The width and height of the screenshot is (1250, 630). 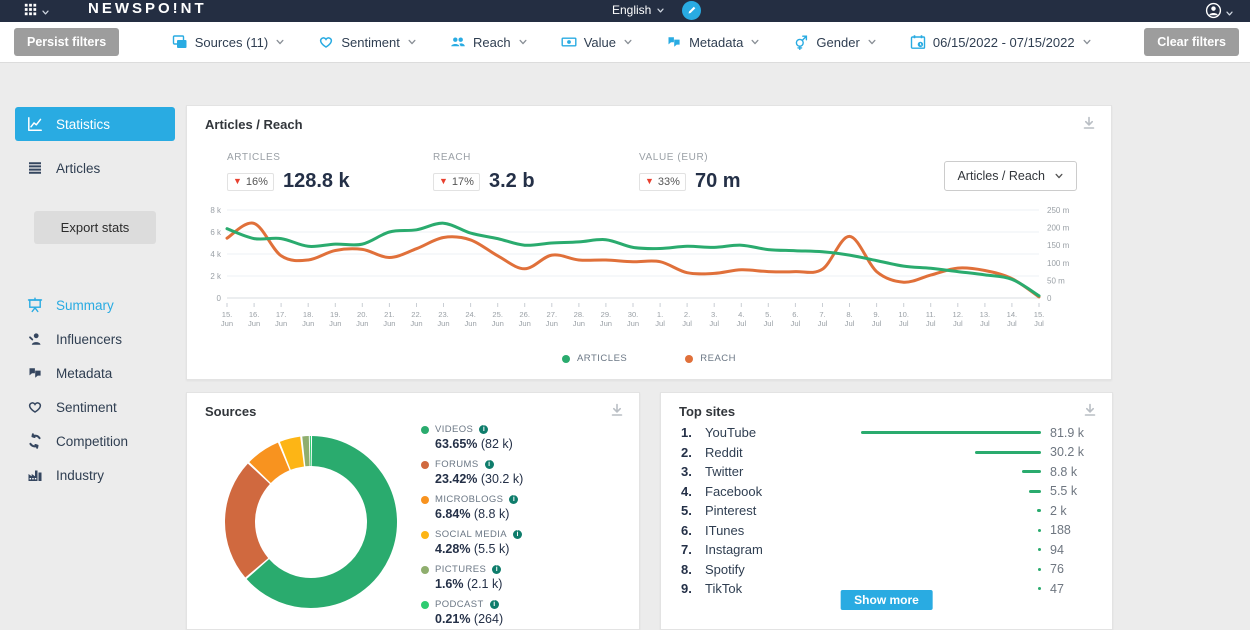 I want to click on svg-text: 6., so click(x=795, y=314).